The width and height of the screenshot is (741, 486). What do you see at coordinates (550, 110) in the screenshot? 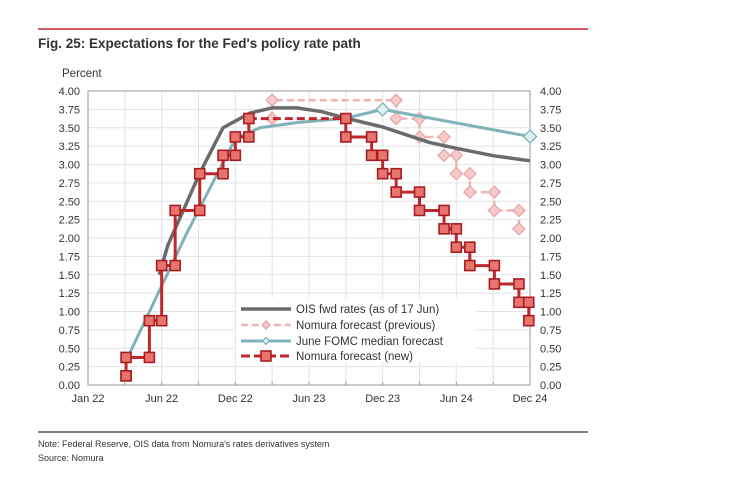
I see `y-tick-label-right: 3.75` at bounding box center [550, 110].